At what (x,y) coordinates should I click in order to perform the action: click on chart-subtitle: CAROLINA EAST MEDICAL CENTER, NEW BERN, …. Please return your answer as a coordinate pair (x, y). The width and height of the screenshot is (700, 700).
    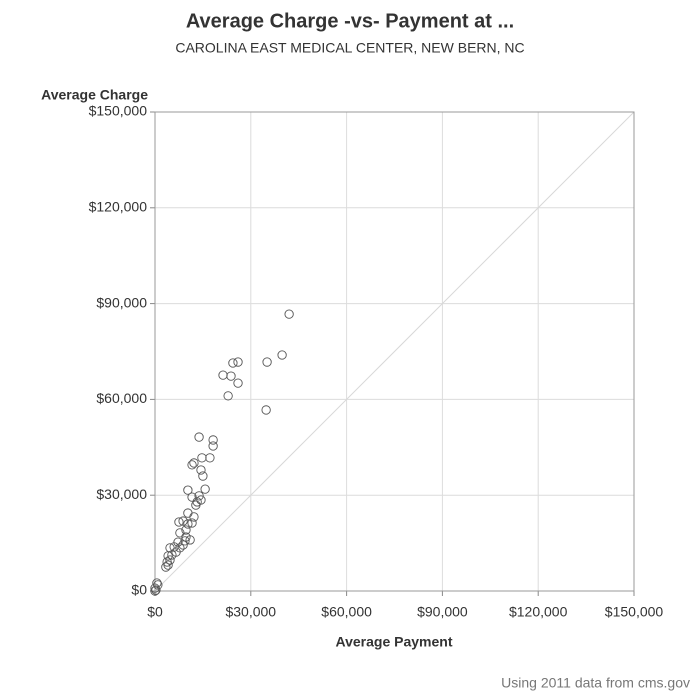
    Looking at the image, I should click on (349, 48).